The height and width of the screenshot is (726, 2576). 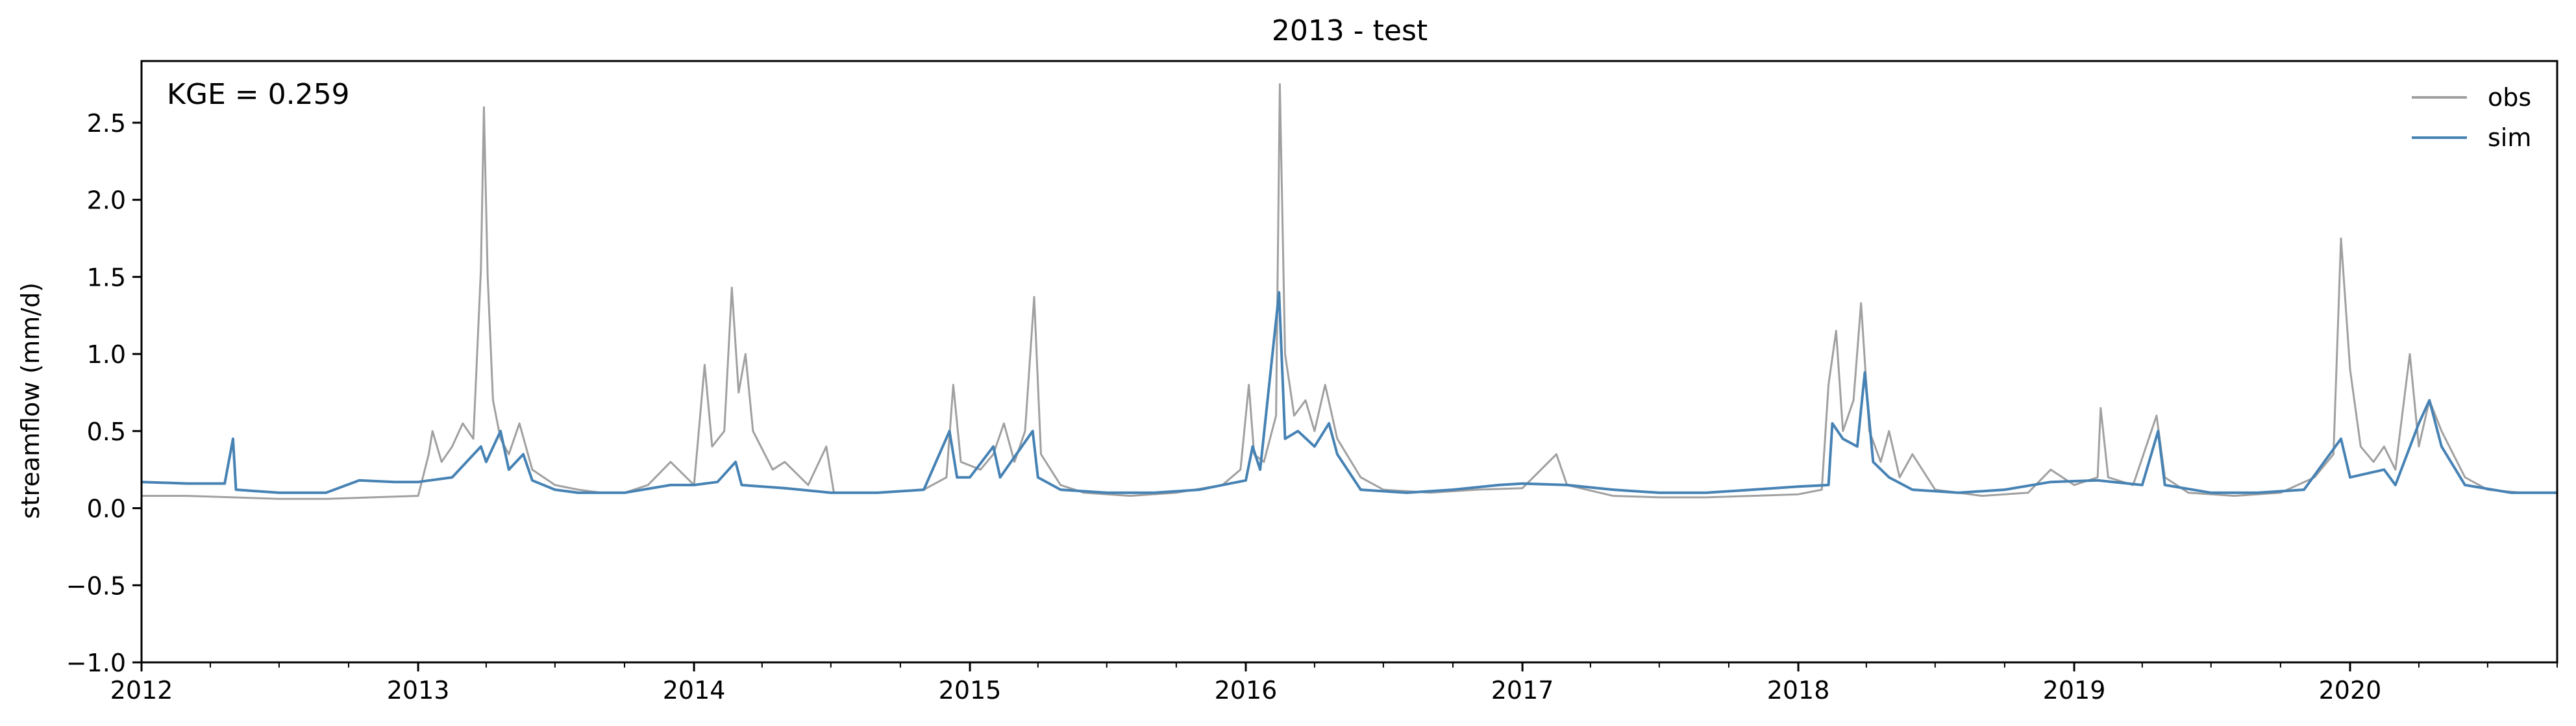 What do you see at coordinates (2074, 690) in the screenshot?
I see `x-tick-label: 2019` at bounding box center [2074, 690].